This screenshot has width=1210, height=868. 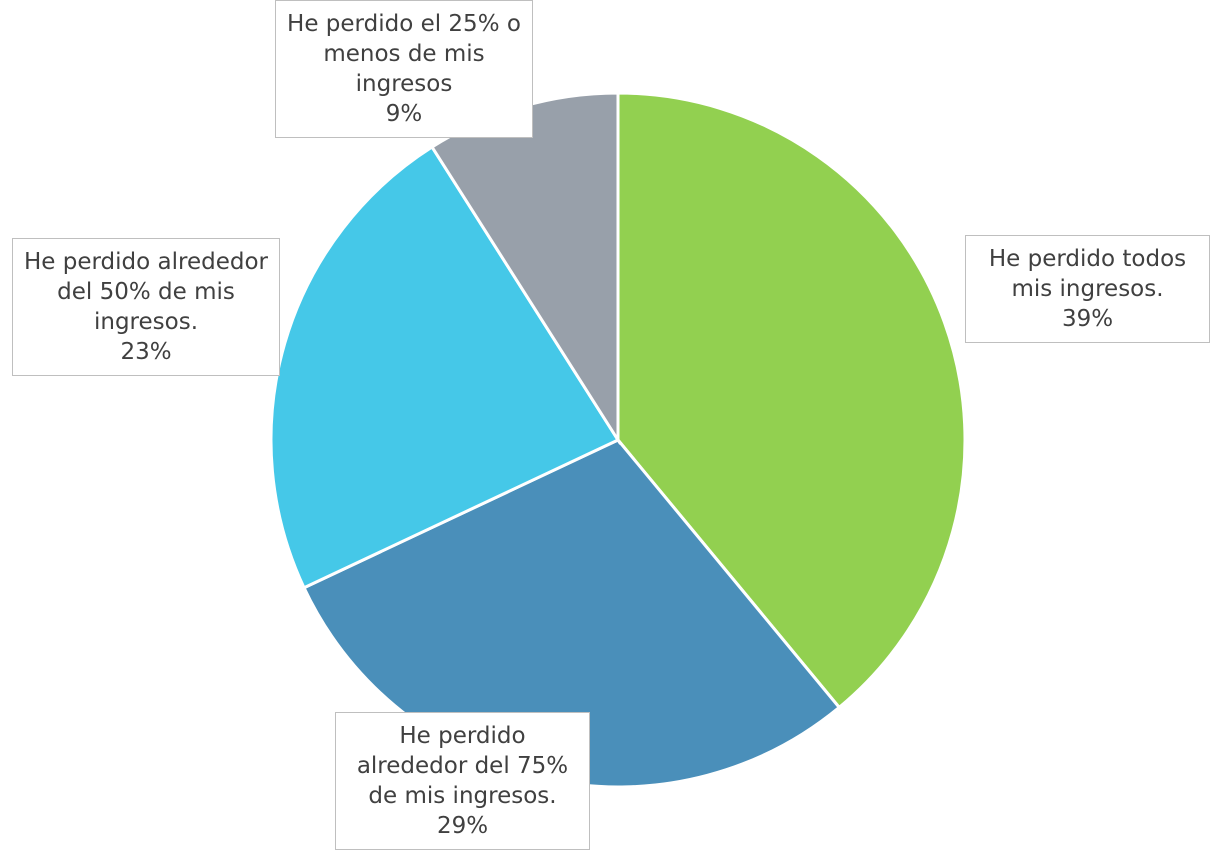 I want to click on category-label: He perdido todos mis ingresos., so click(x=1087, y=274).